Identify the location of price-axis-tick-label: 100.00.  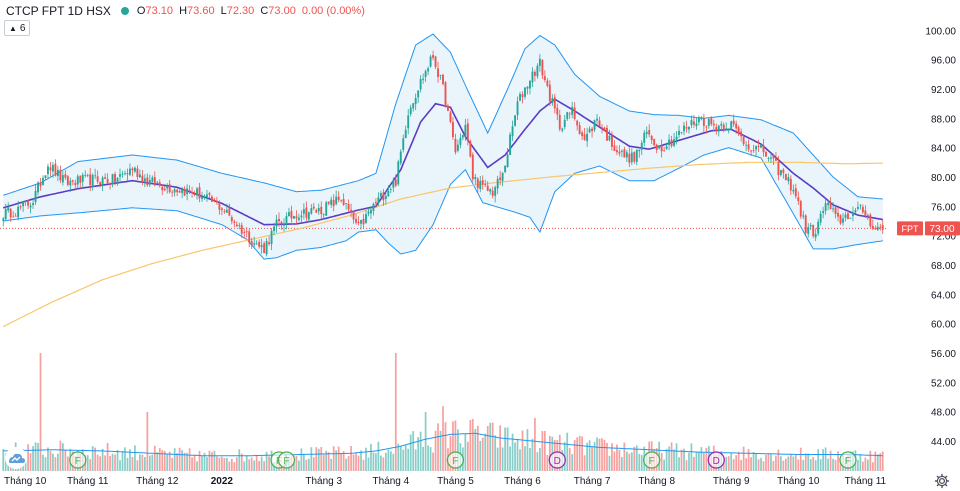
(940, 31).